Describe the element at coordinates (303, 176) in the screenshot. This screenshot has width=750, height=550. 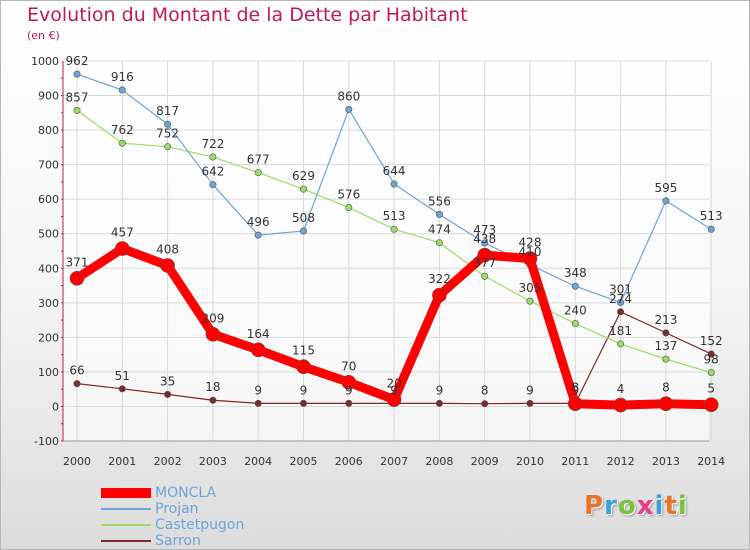
I see `data-label-castetpugon: 629` at that location.